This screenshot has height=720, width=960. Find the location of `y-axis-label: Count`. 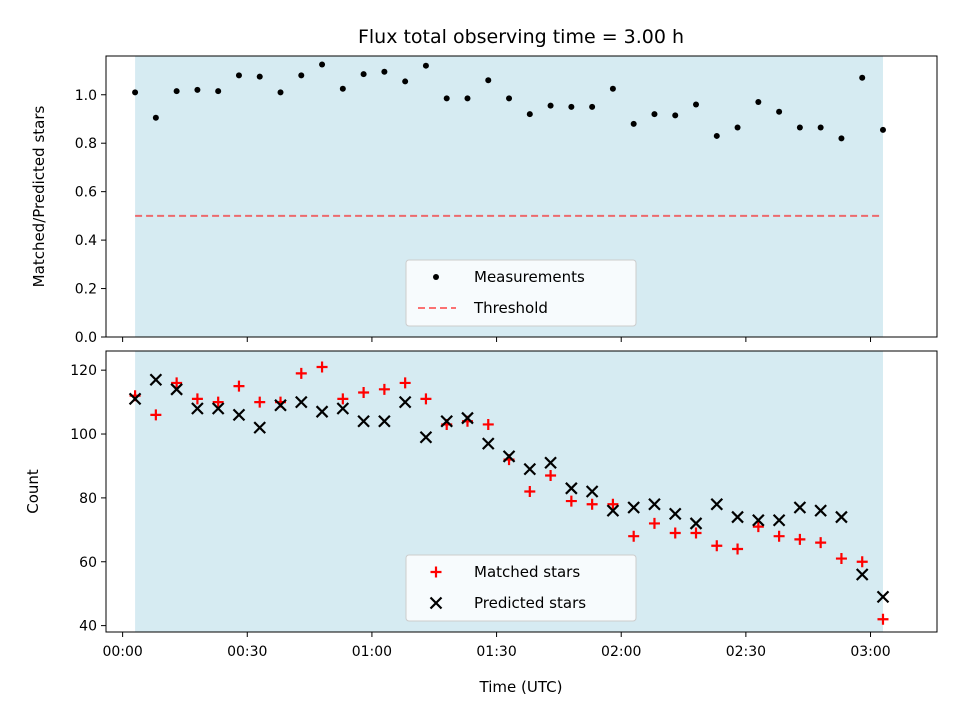

y-axis-label: Count is located at coordinates (33, 491).